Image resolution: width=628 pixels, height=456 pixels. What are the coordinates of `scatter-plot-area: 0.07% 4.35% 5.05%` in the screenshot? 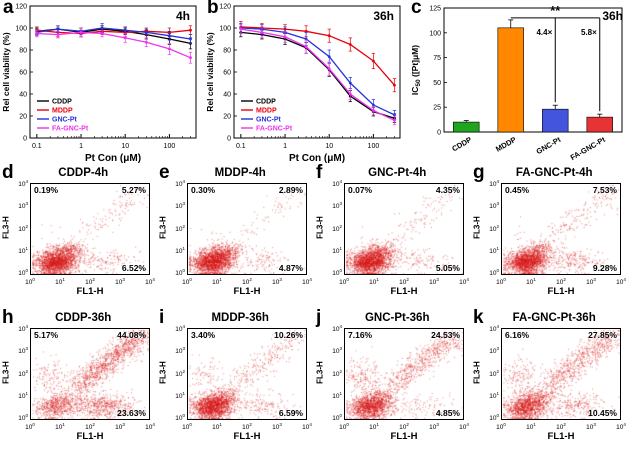 It's located at (404, 229).